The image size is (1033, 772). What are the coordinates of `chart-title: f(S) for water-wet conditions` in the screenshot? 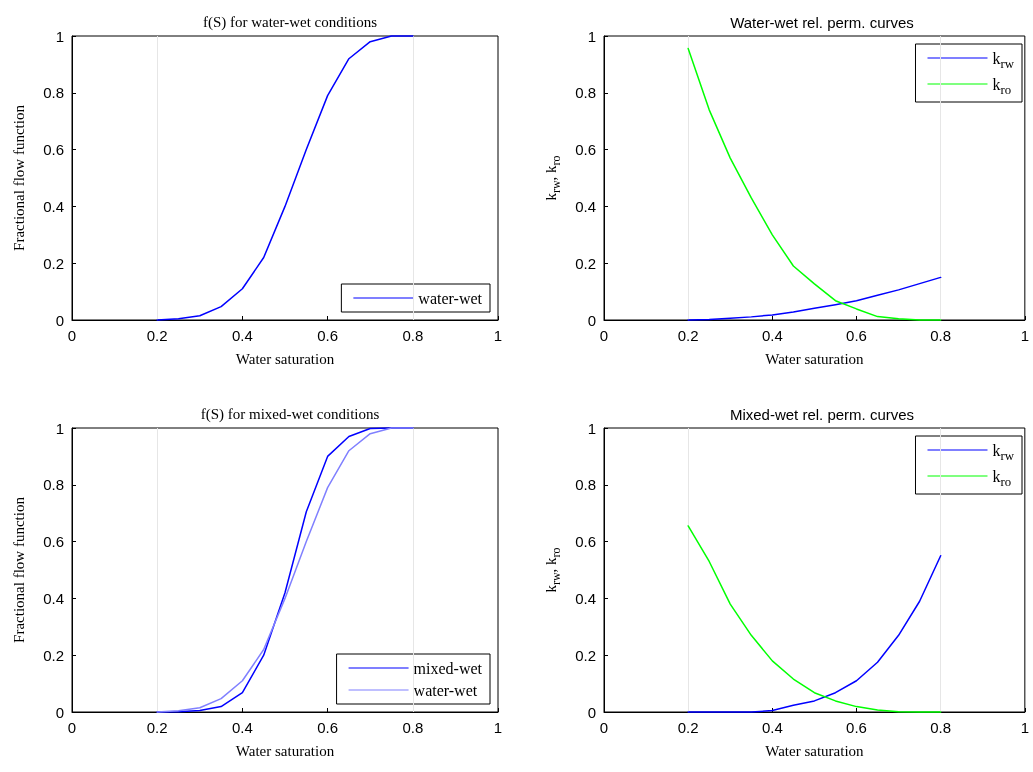 It's located at (290, 23).